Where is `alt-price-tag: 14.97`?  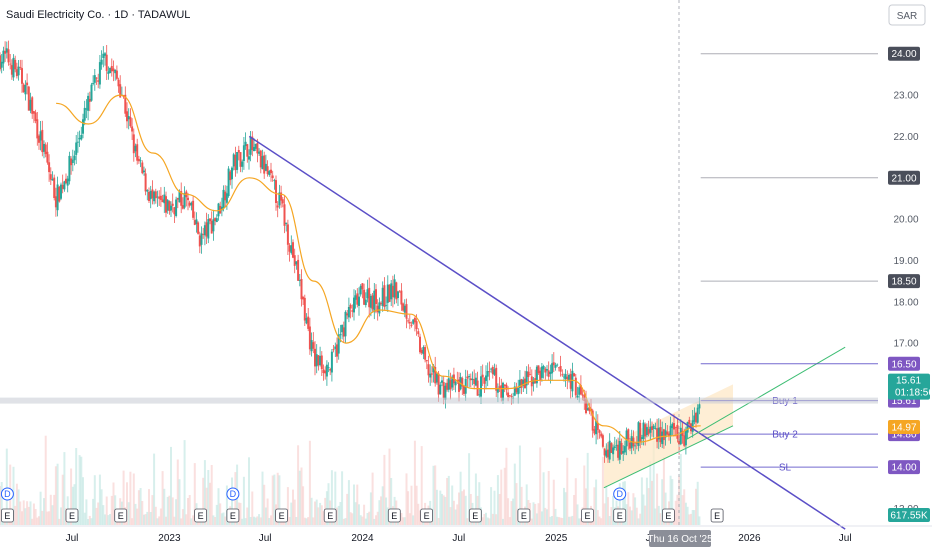 alt-price-tag: 14.97 is located at coordinates (903, 428).